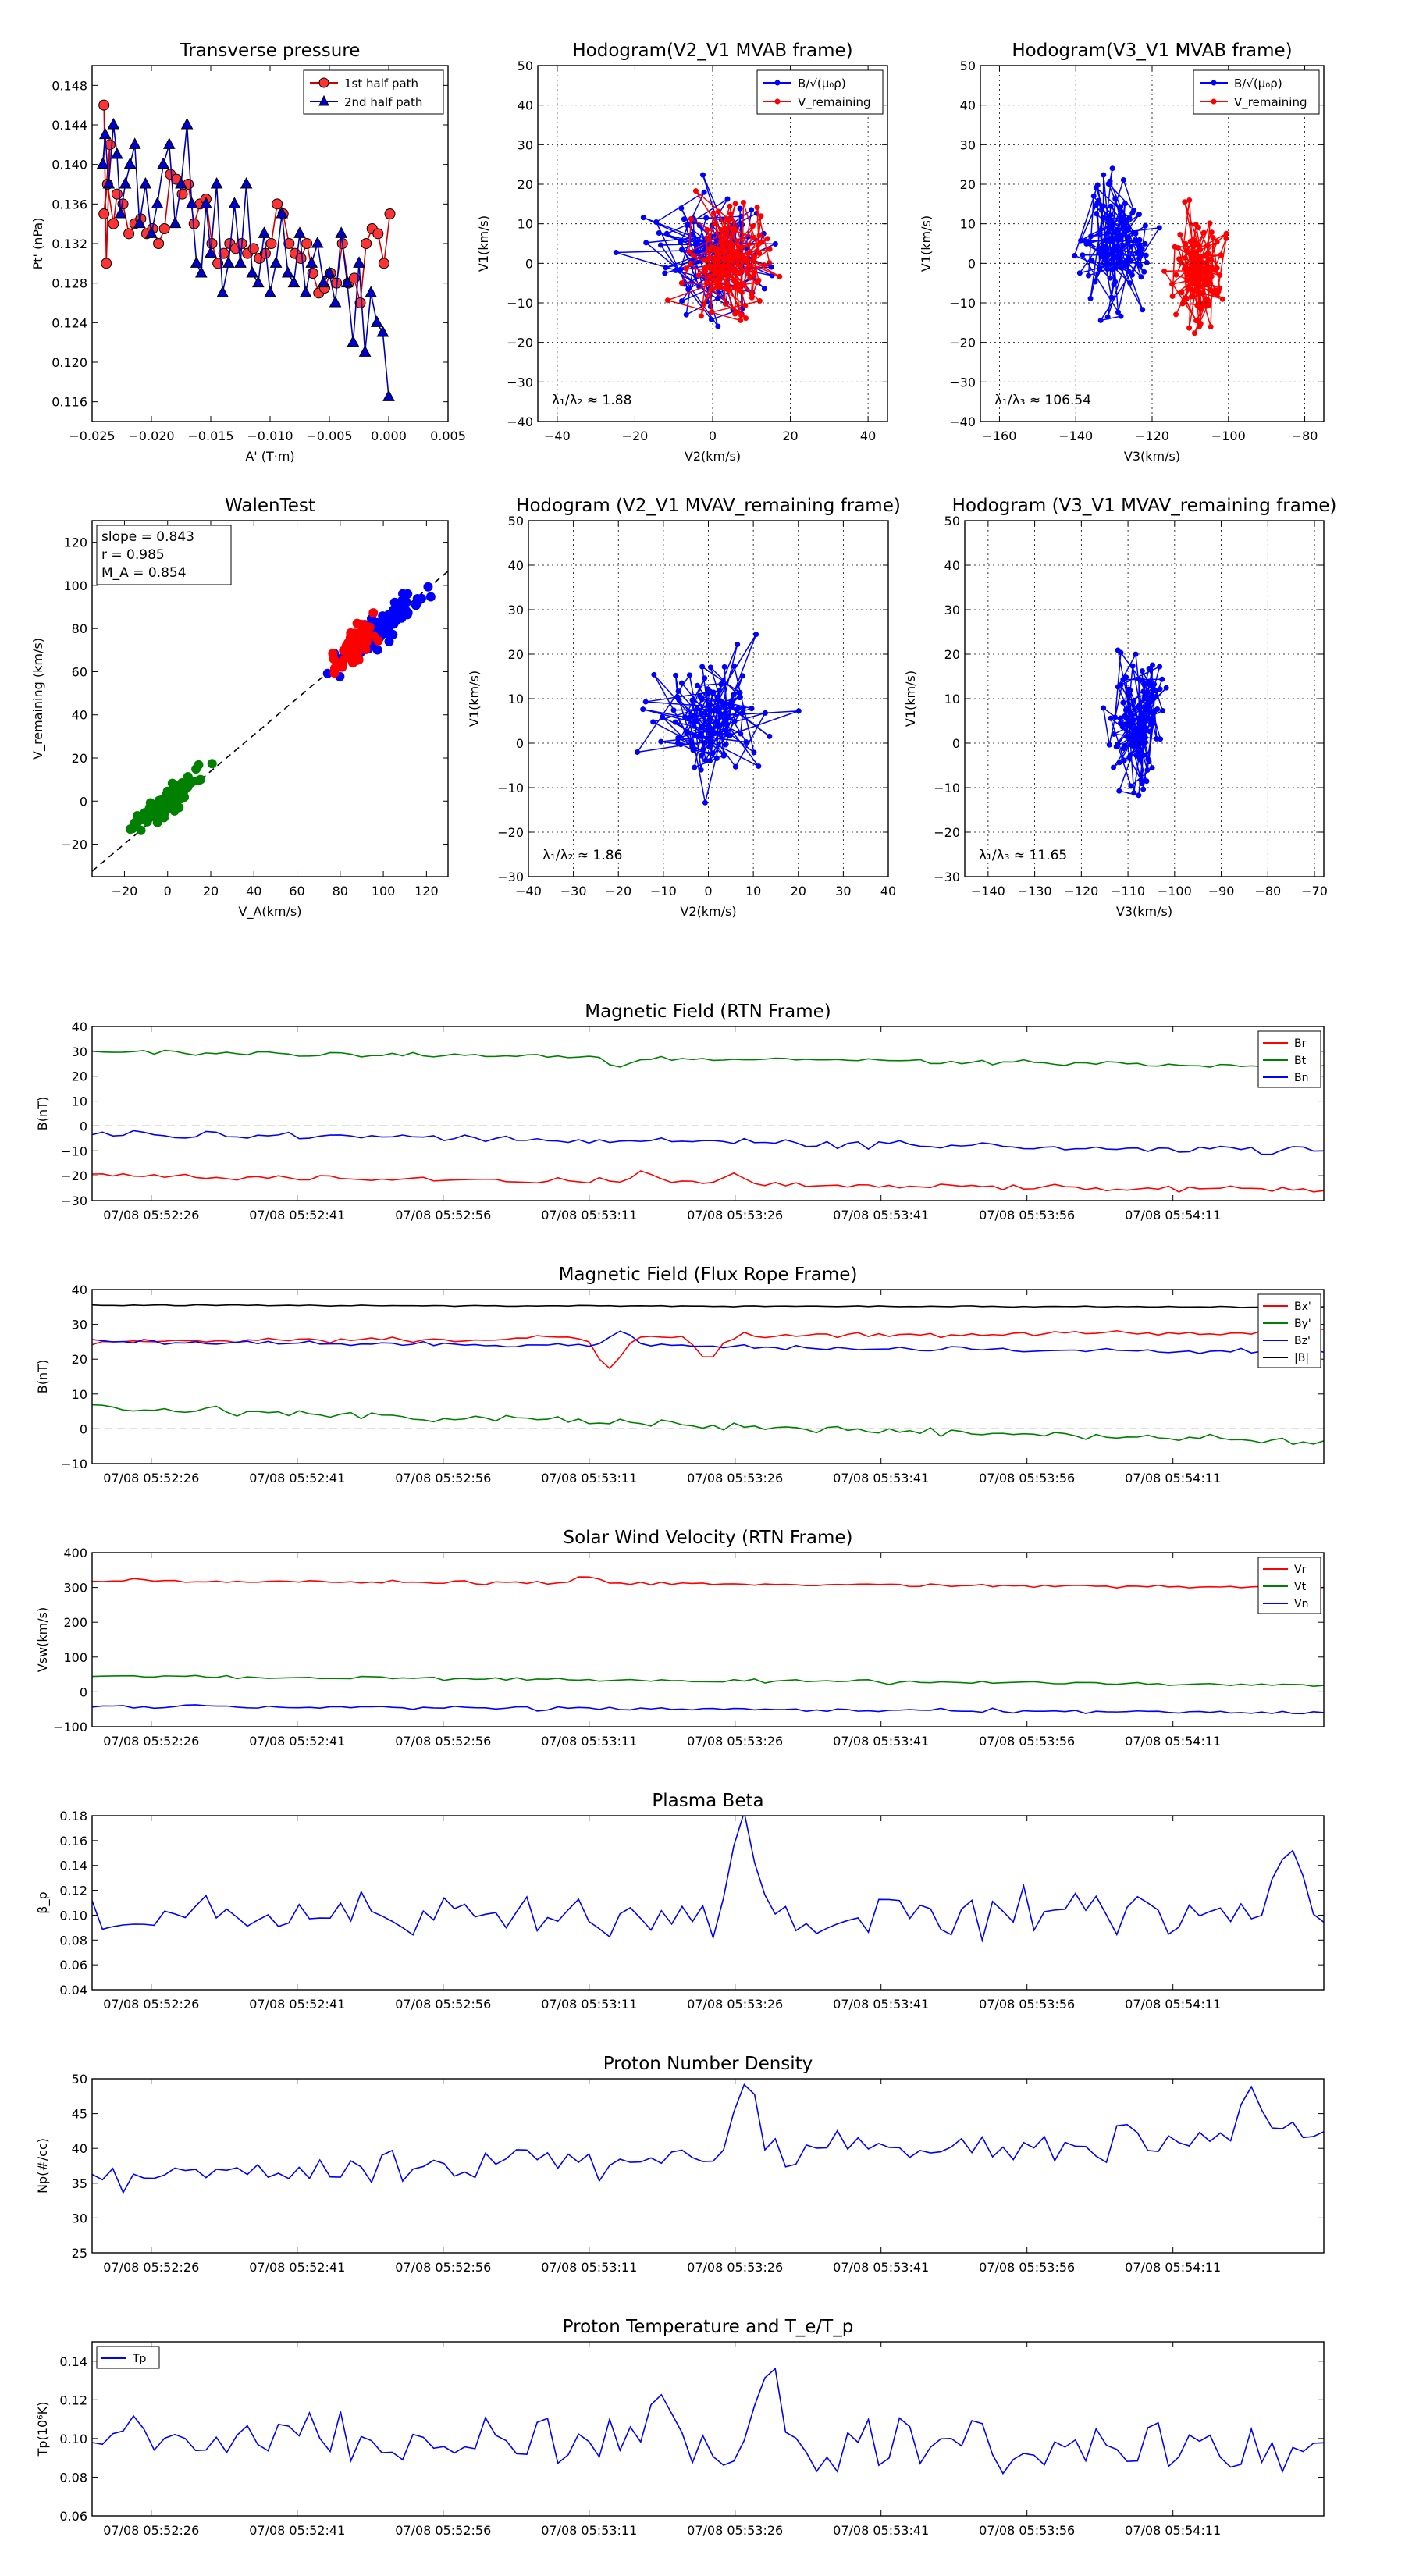 This screenshot has height=2576, width=1405. What do you see at coordinates (73, 2400) in the screenshot?
I see `y-tick-label: 0.12` at bounding box center [73, 2400].